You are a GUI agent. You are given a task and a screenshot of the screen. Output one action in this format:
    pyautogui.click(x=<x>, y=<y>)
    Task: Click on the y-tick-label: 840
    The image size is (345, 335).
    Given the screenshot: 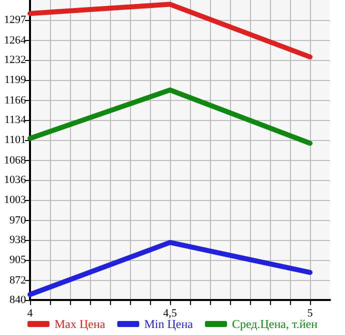 What is the action you would take?
    pyautogui.click(x=18, y=300)
    